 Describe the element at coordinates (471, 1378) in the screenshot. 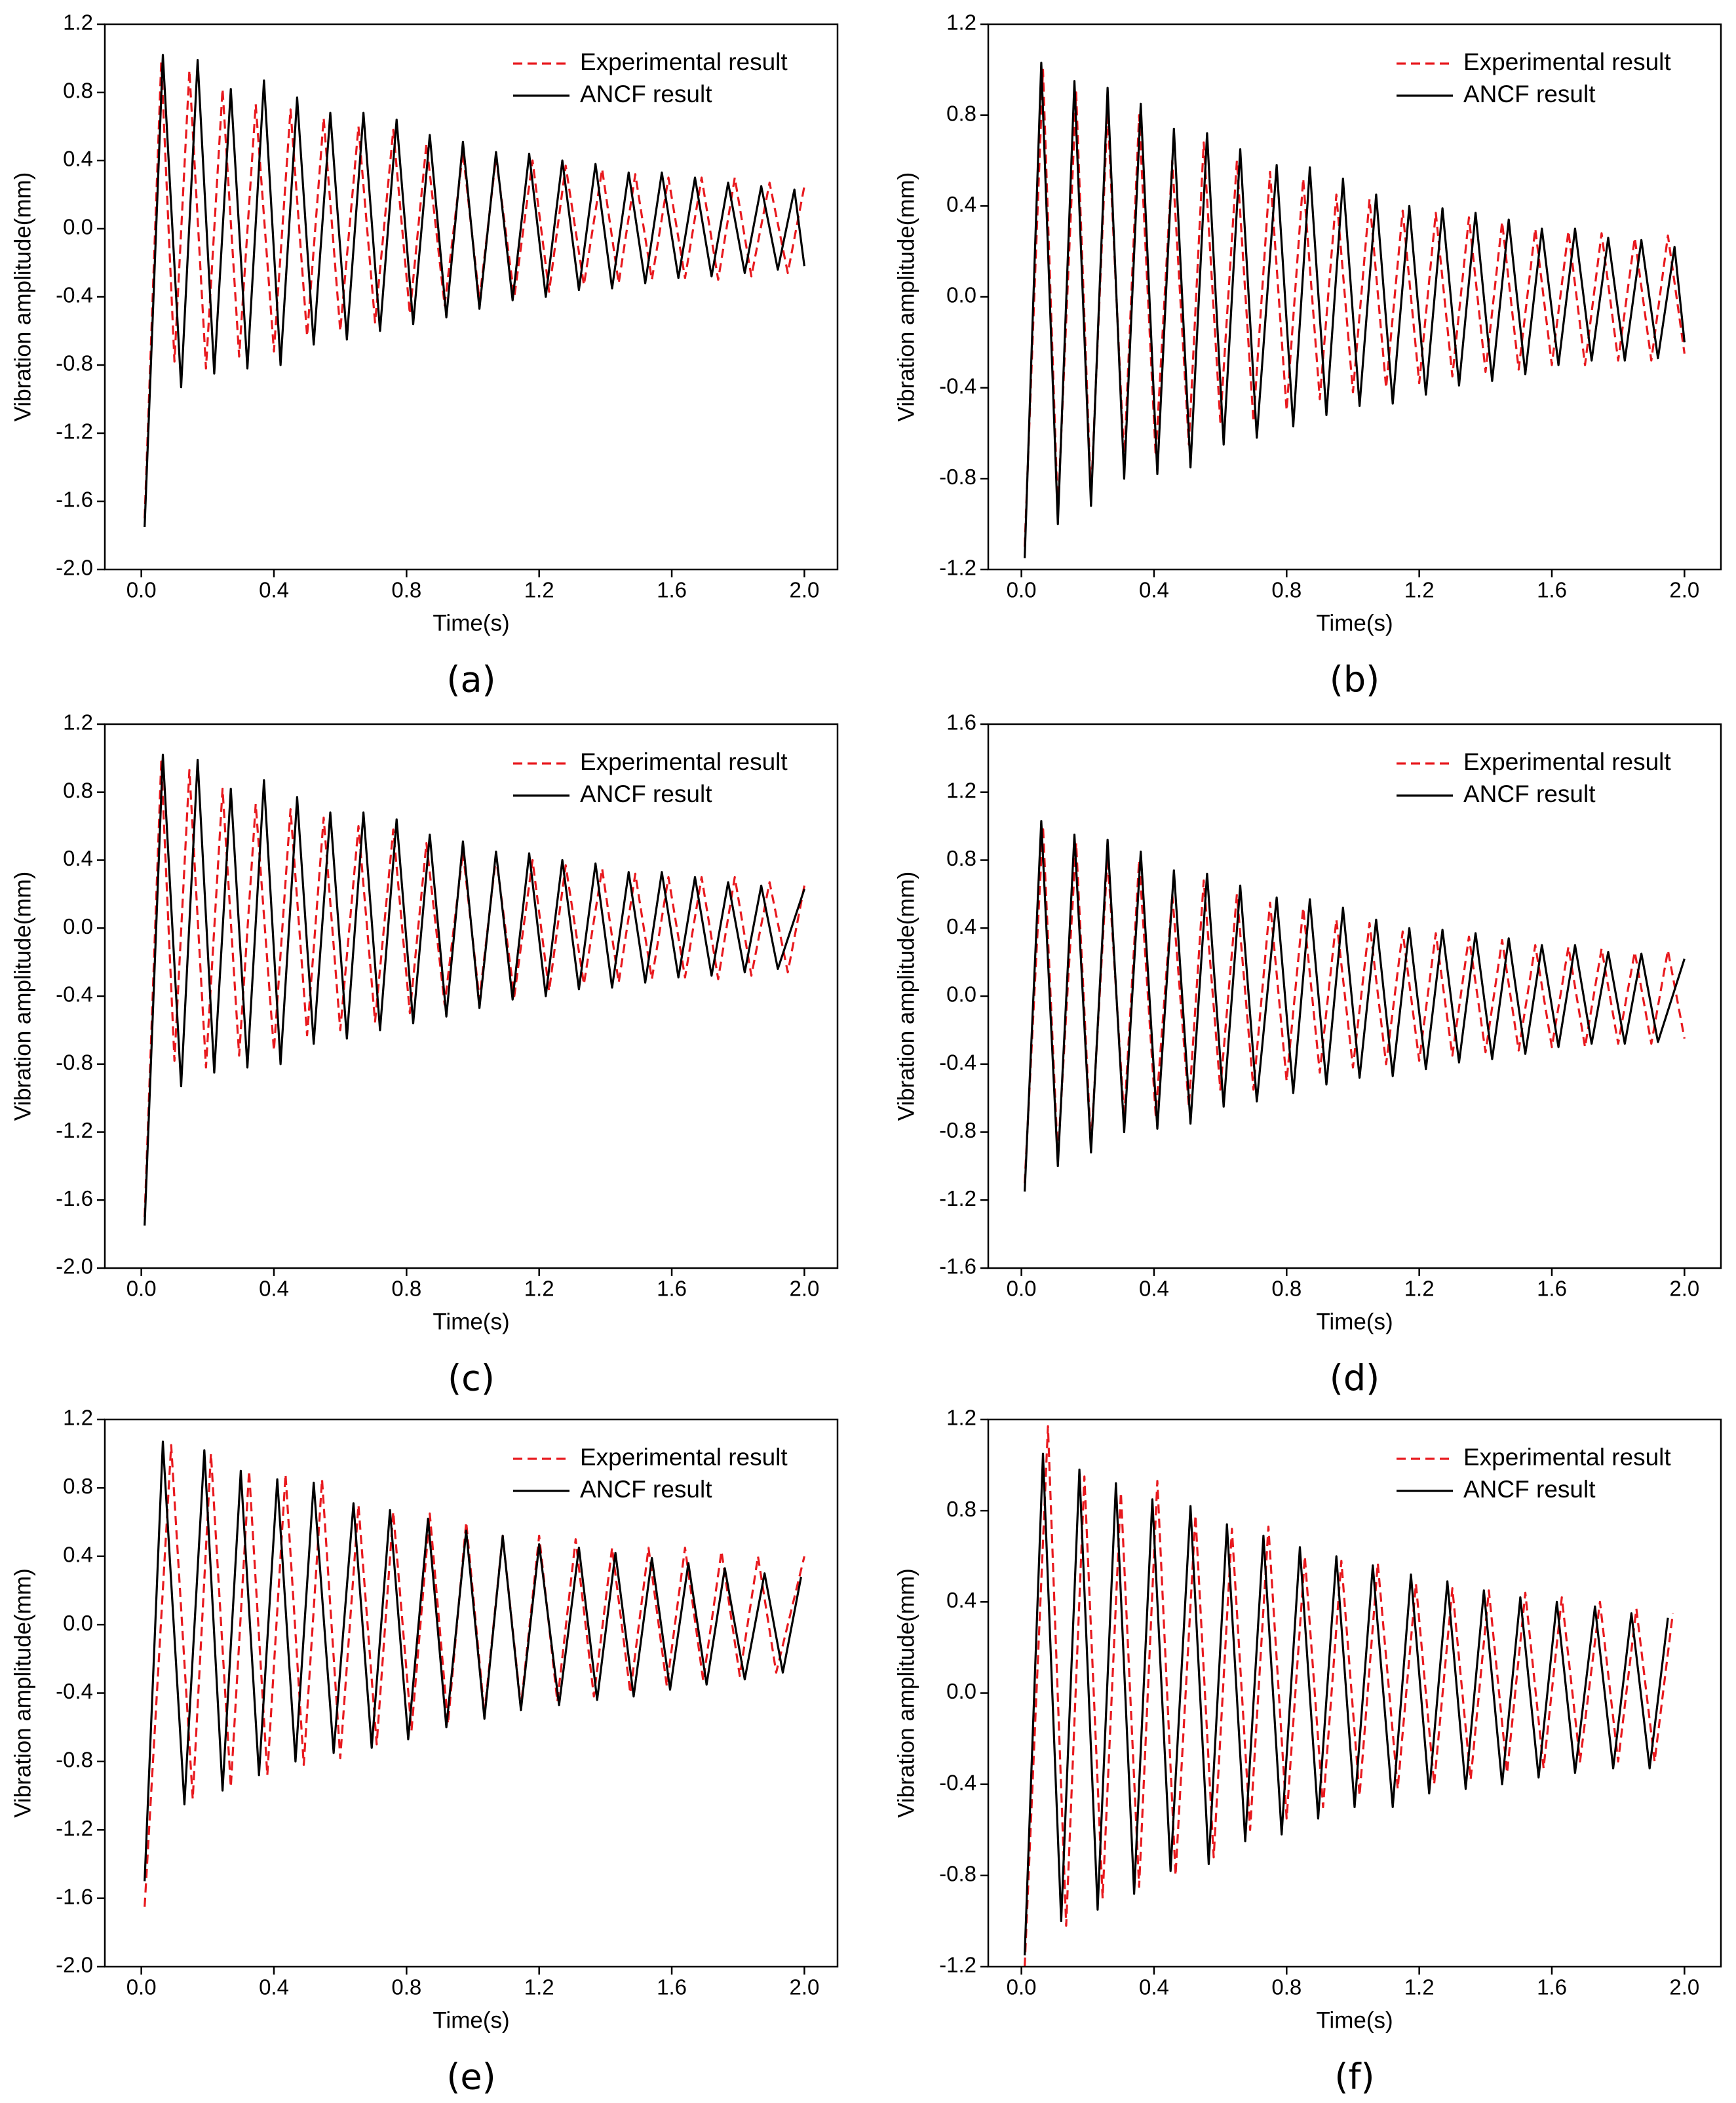

I see `caption: (c)` at that location.